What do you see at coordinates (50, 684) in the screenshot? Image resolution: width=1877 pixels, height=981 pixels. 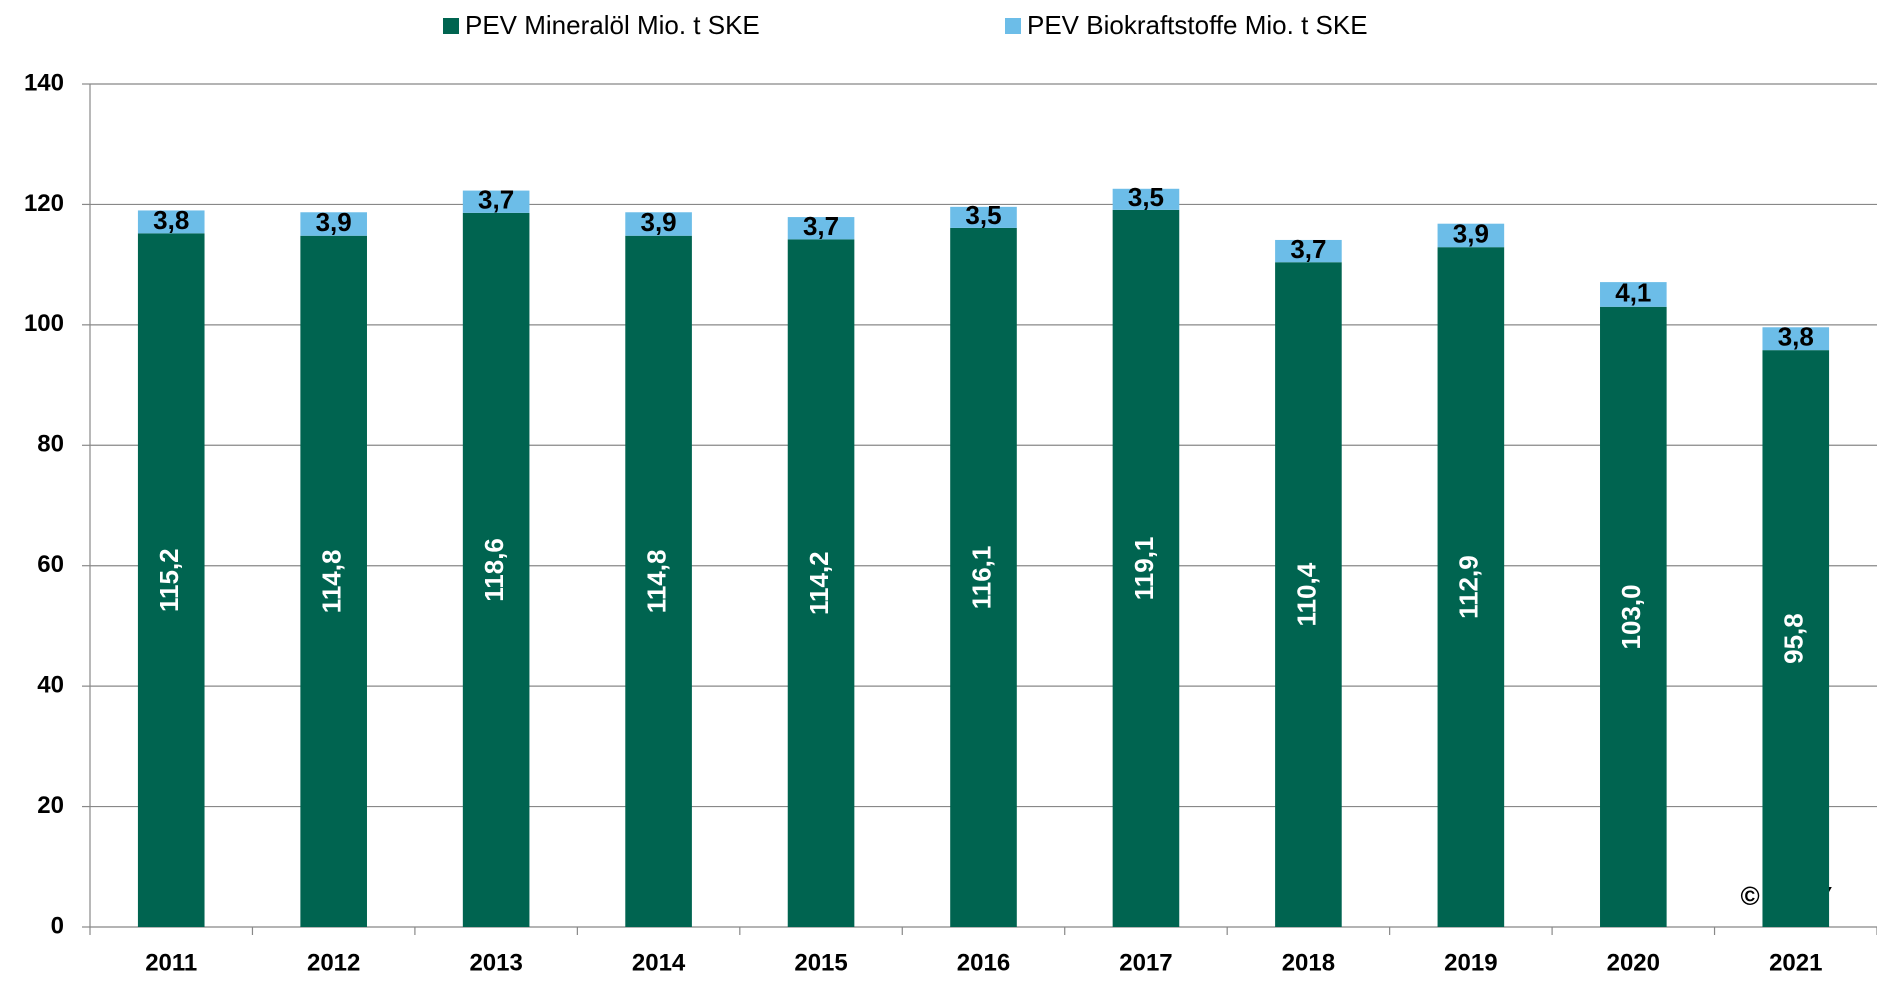 I see `y-tick-label: 40` at bounding box center [50, 684].